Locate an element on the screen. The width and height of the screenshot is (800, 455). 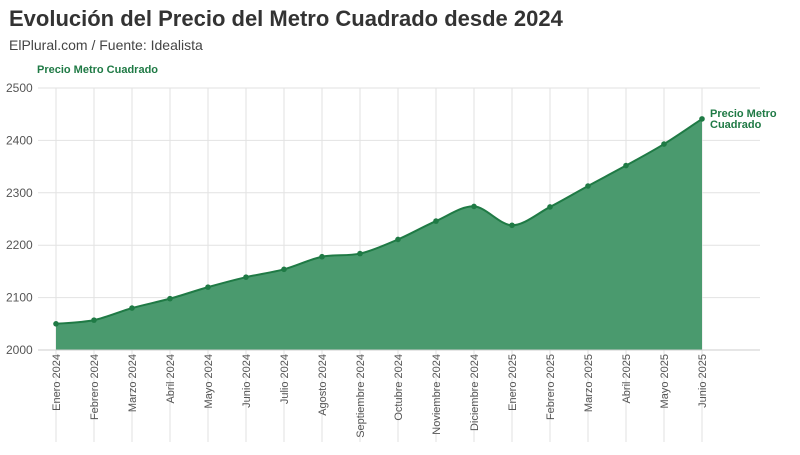
y-tick-label: 2500 is located at coordinates (19, 88).